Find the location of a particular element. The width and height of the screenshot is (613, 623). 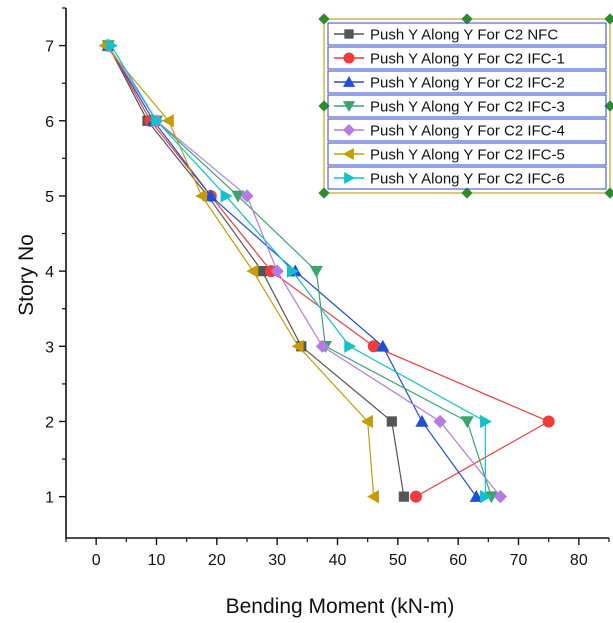

legend-item: Push Y Along Y For C2 IFC-5 is located at coordinates (467, 154).